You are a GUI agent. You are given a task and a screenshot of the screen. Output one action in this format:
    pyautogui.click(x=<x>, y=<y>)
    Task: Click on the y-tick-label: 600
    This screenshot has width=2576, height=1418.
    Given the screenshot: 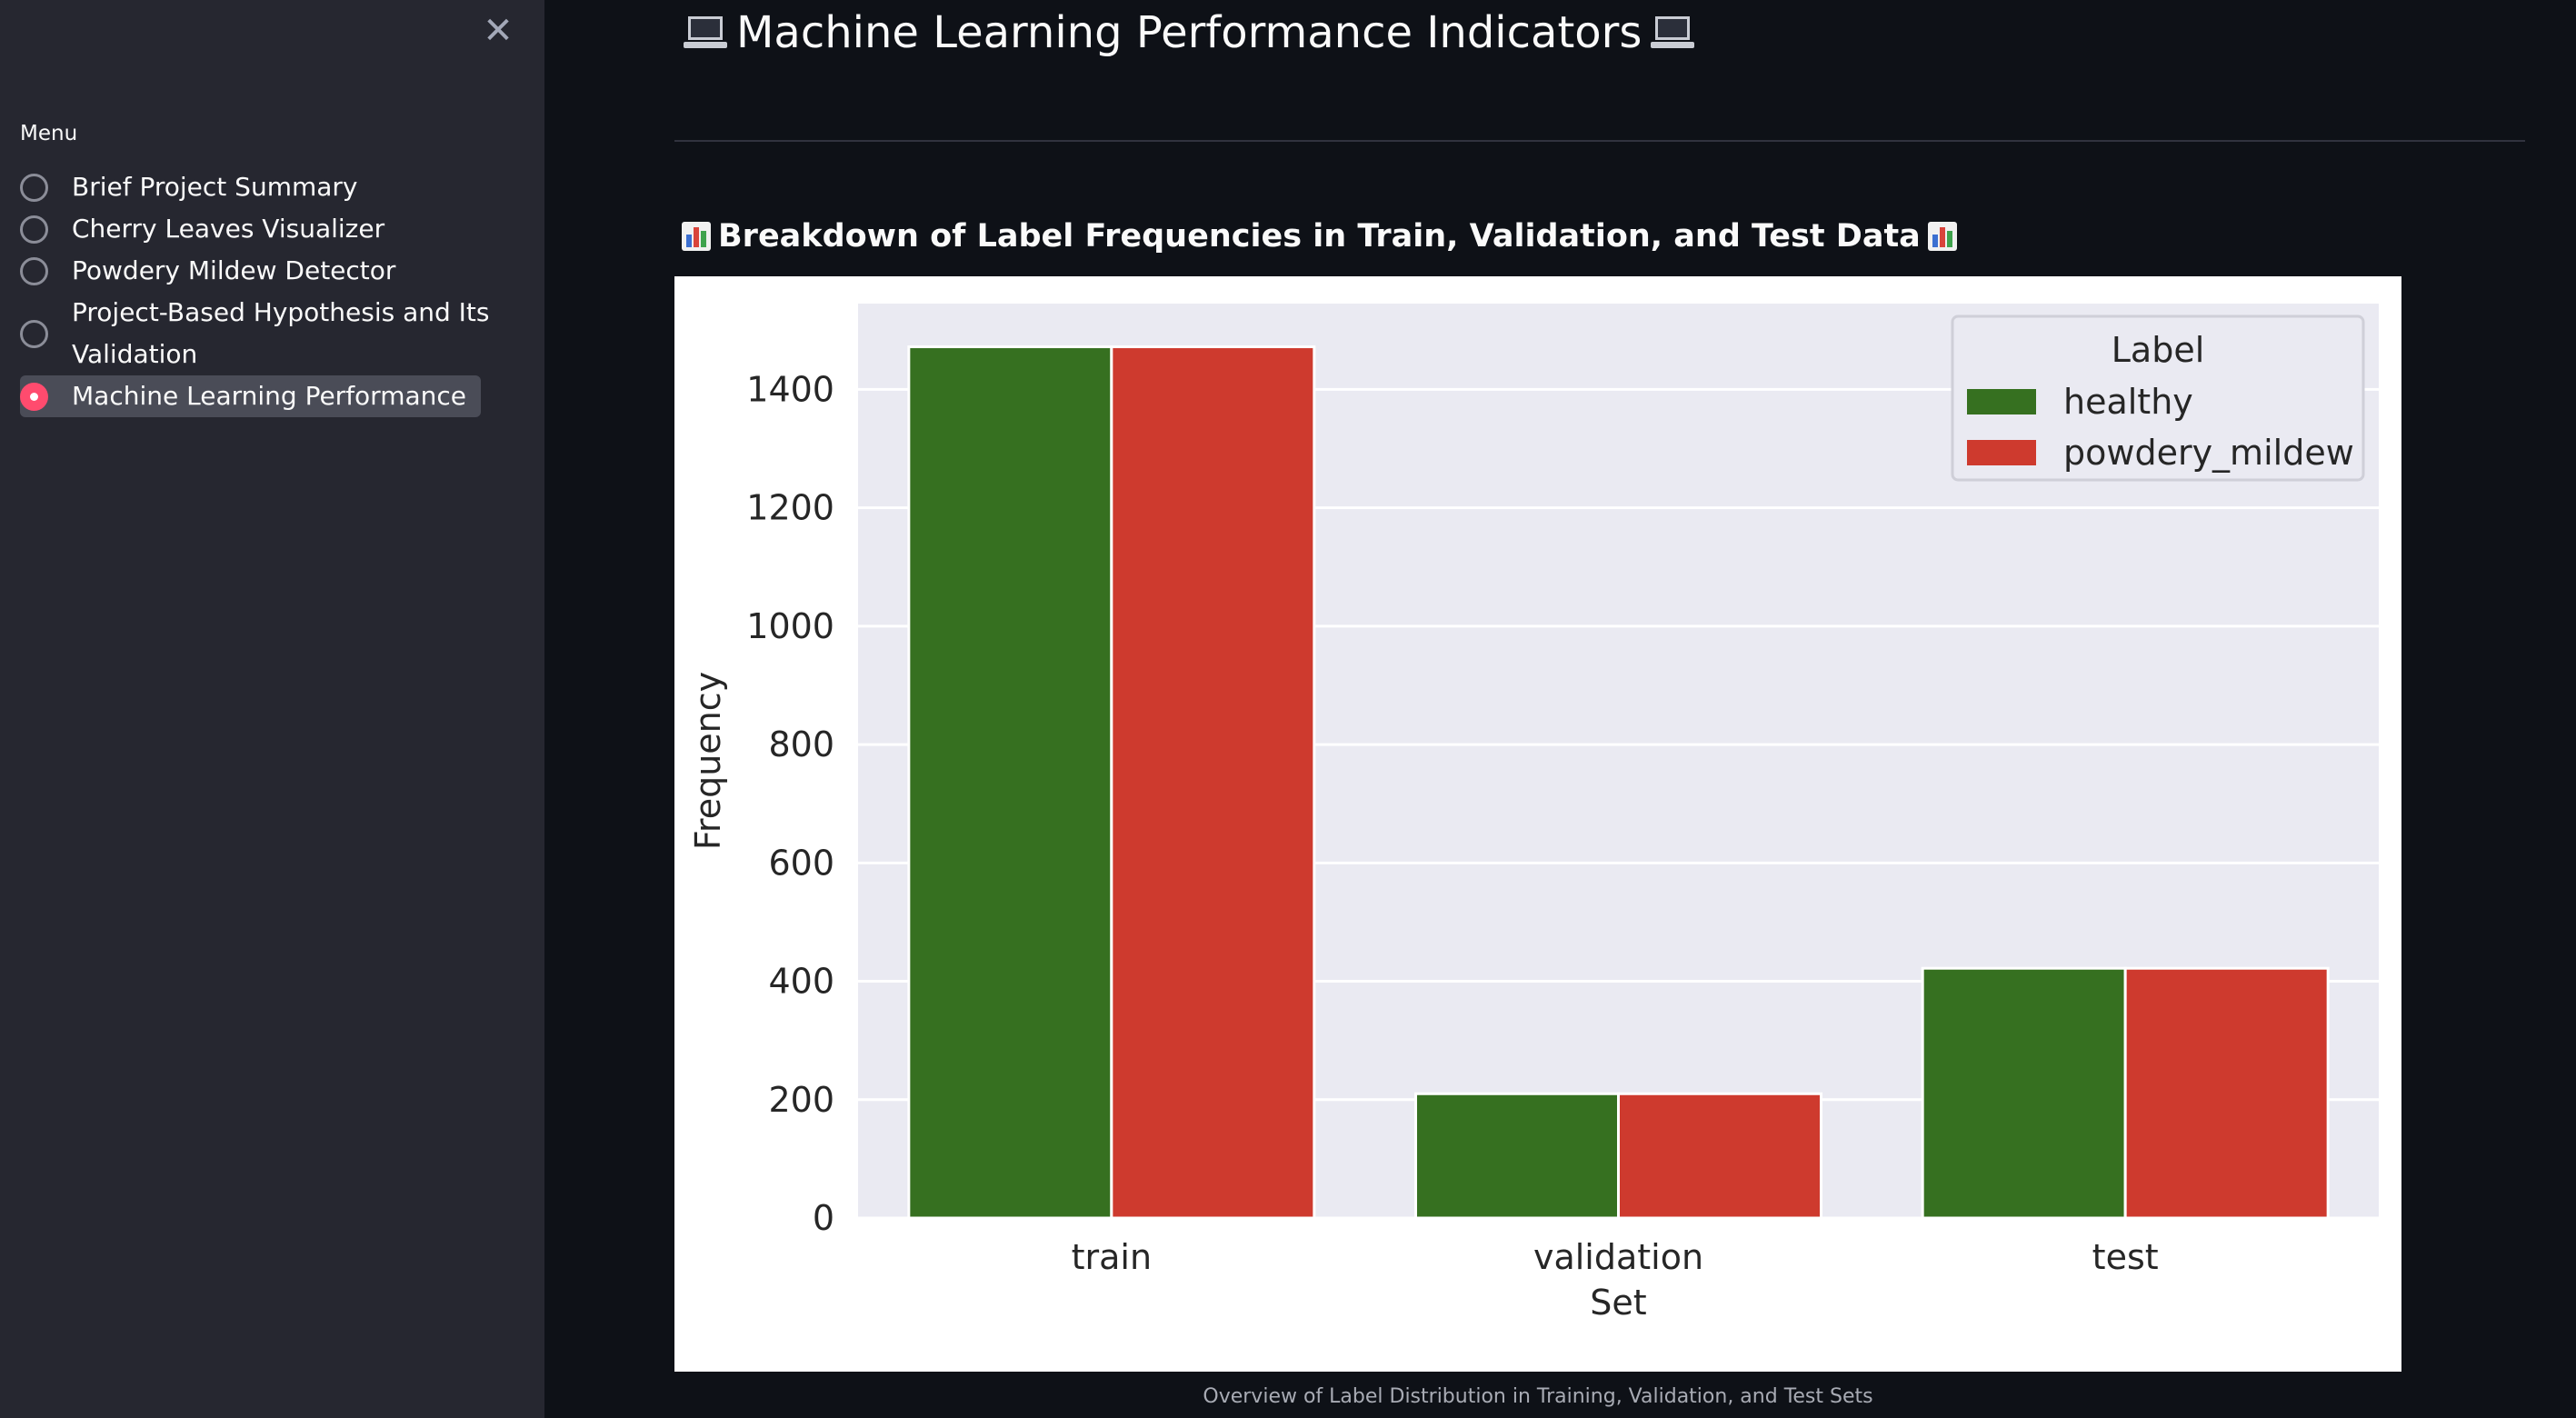 What is the action you would take?
    pyautogui.click(x=801, y=863)
    